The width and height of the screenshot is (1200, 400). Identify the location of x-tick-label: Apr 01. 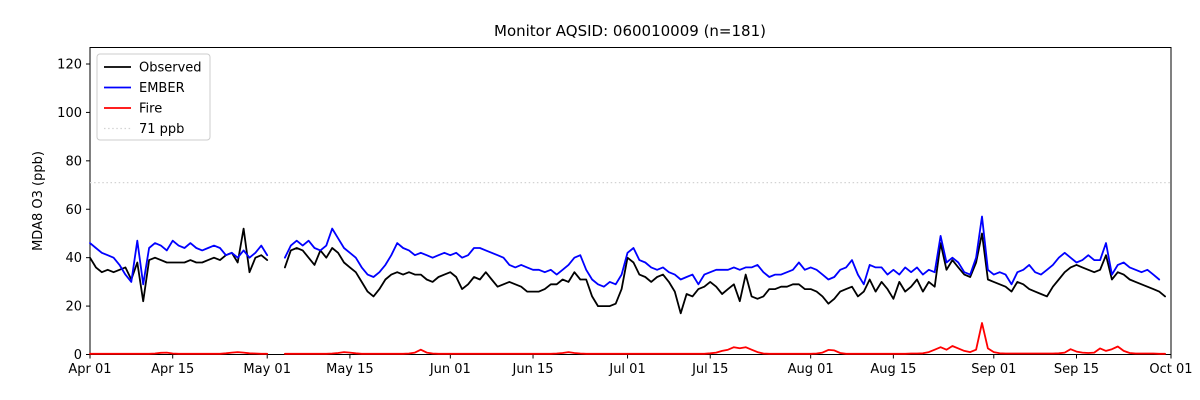
(89, 369).